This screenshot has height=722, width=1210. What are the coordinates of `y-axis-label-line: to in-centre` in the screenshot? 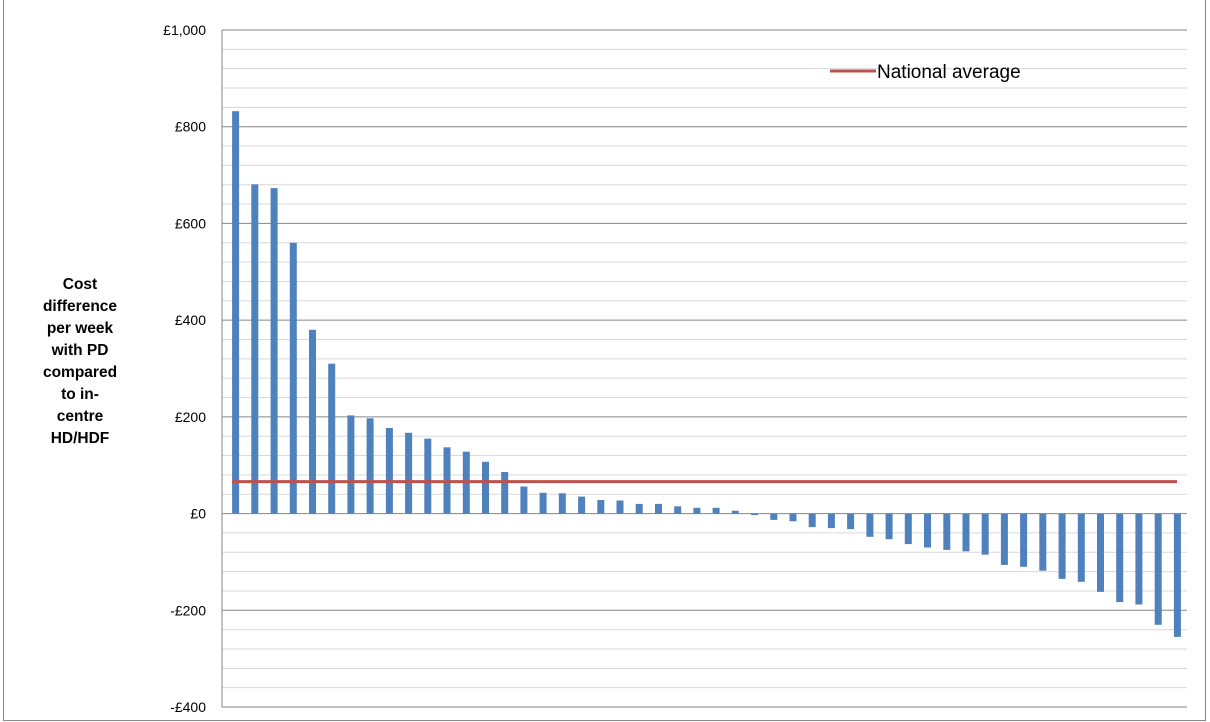 It's located at (80, 405).